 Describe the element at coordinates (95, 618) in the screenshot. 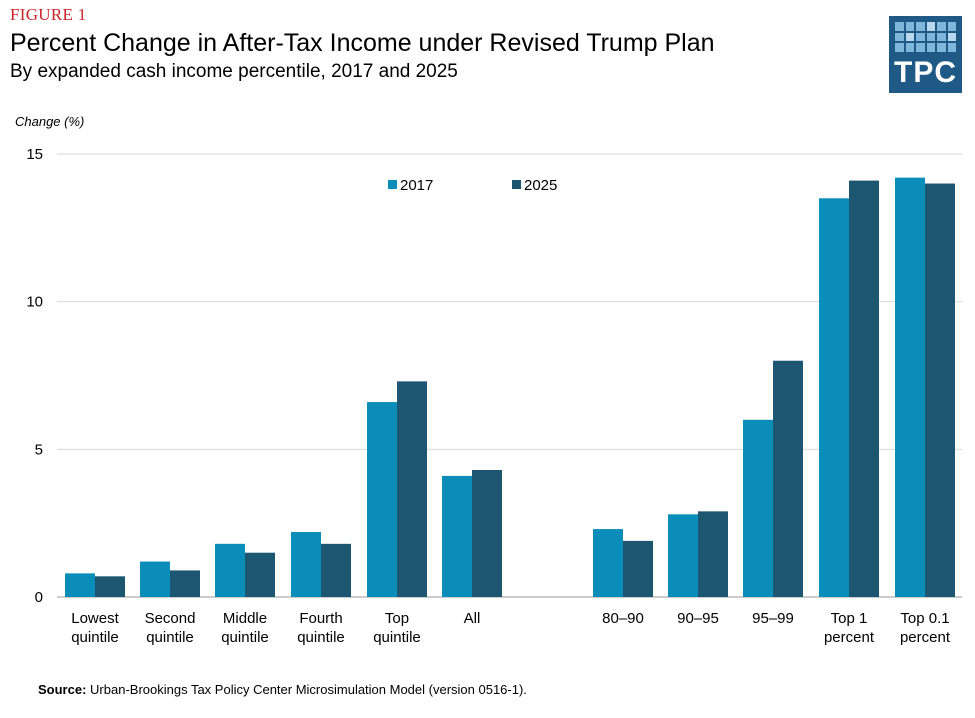

I see `x-tick-label: Lowest` at that location.